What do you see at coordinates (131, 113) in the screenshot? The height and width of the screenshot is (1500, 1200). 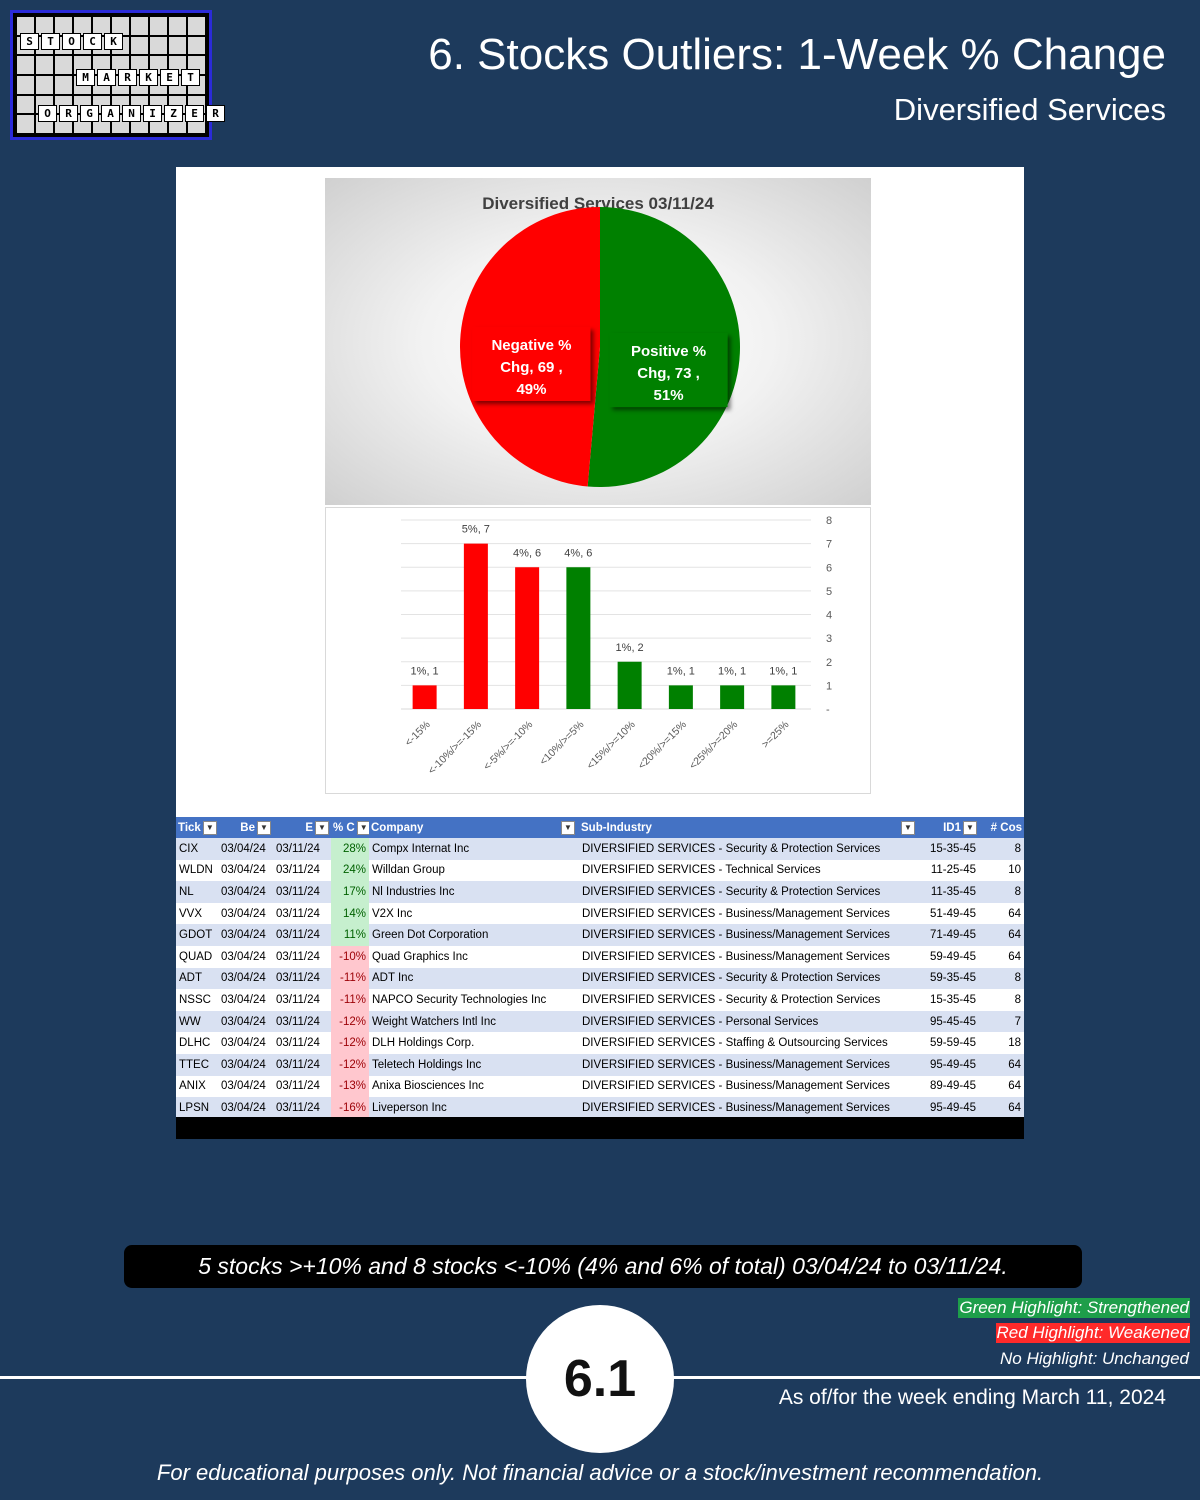 I see `logo-letter: N` at bounding box center [131, 113].